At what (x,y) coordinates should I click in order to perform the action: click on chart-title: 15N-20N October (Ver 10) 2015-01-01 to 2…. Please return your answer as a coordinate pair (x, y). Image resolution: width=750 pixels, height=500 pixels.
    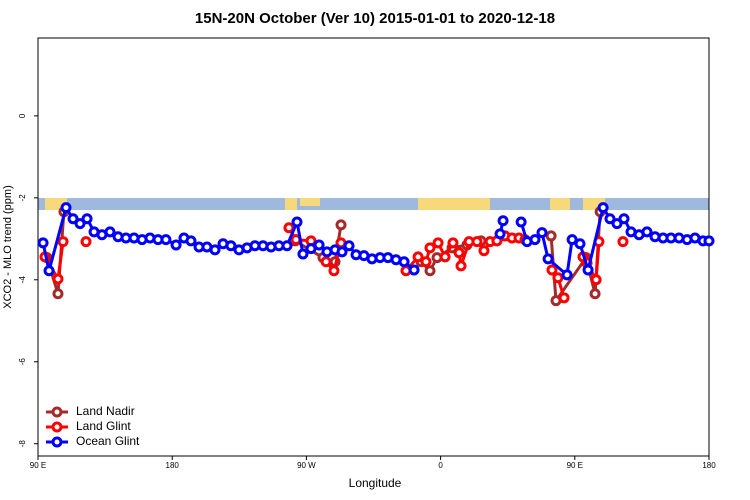
    Looking at the image, I should click on (375, 18).